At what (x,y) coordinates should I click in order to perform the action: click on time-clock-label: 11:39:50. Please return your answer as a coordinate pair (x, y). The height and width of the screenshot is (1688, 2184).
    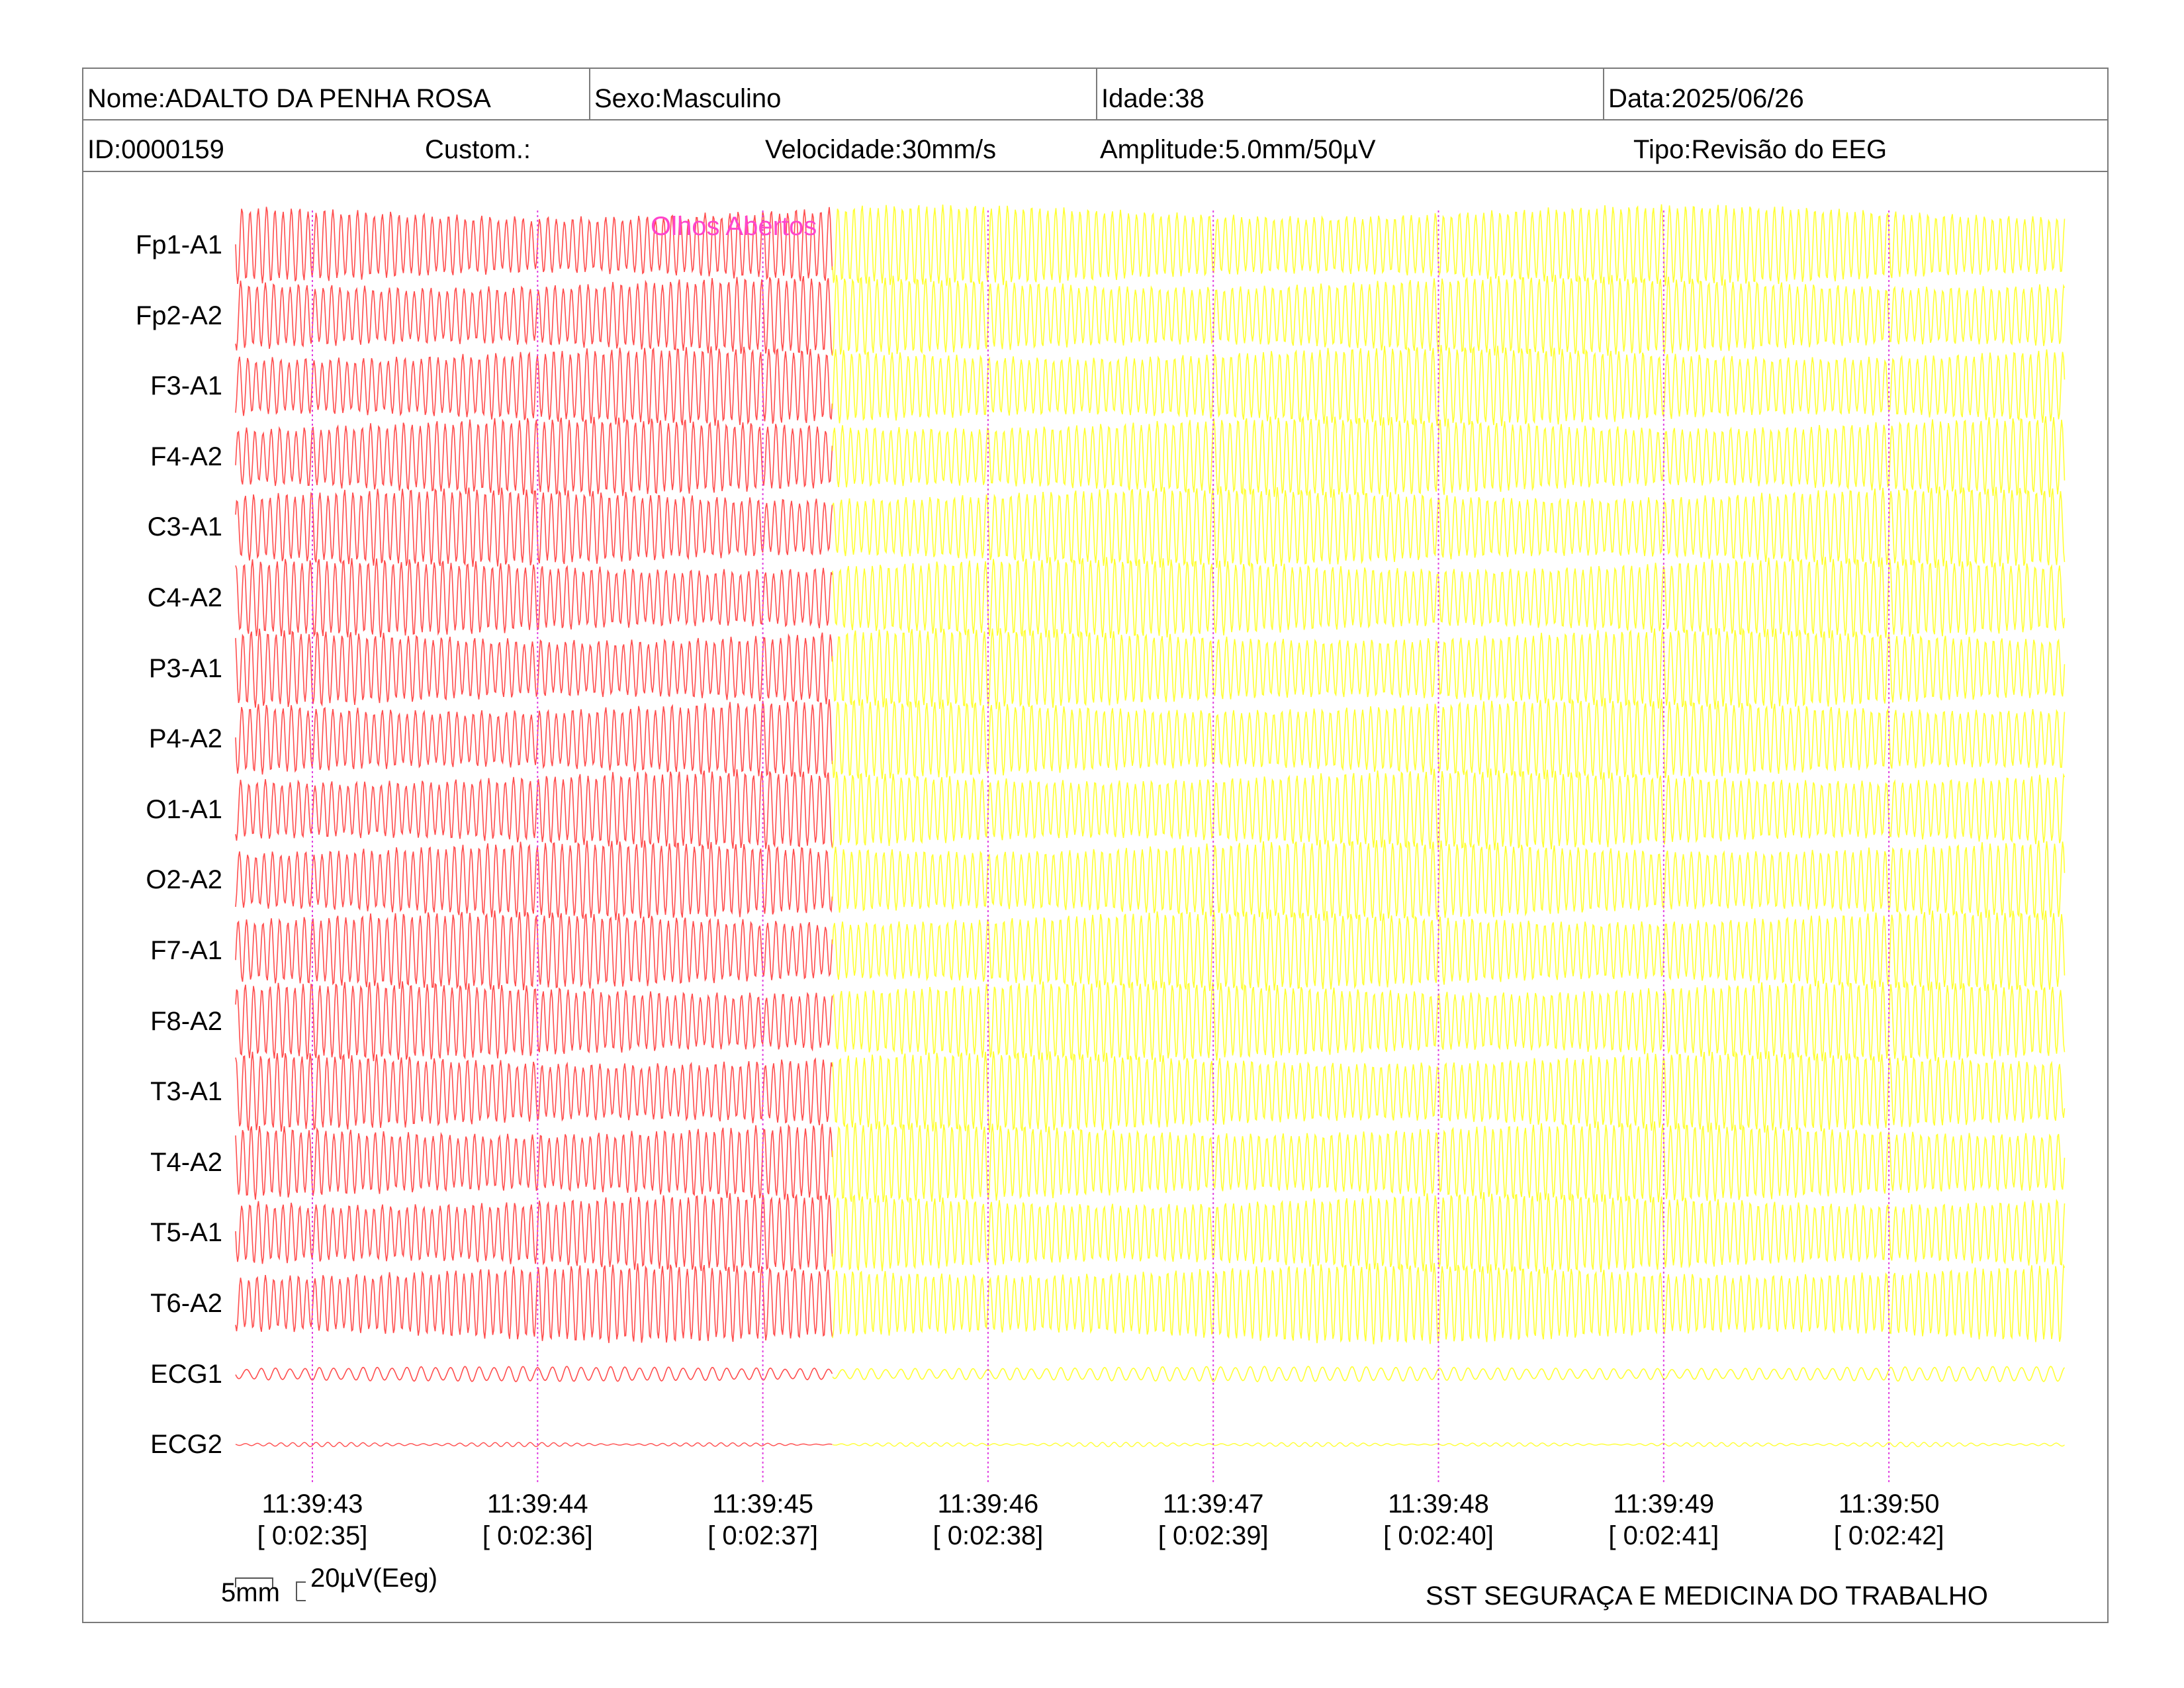
    Looking at the image, I should click on (1889, 1504).